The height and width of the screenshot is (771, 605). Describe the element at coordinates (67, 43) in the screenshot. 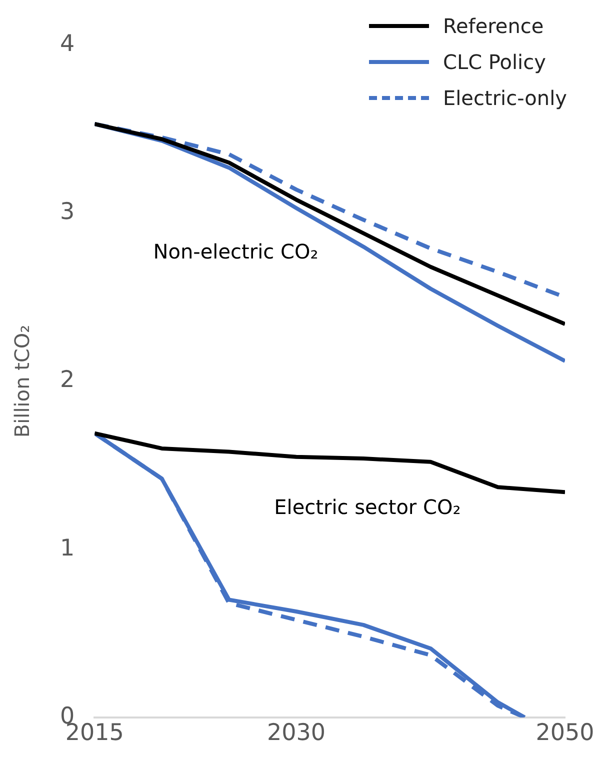

I see `y-tick-label: 4` at that location.